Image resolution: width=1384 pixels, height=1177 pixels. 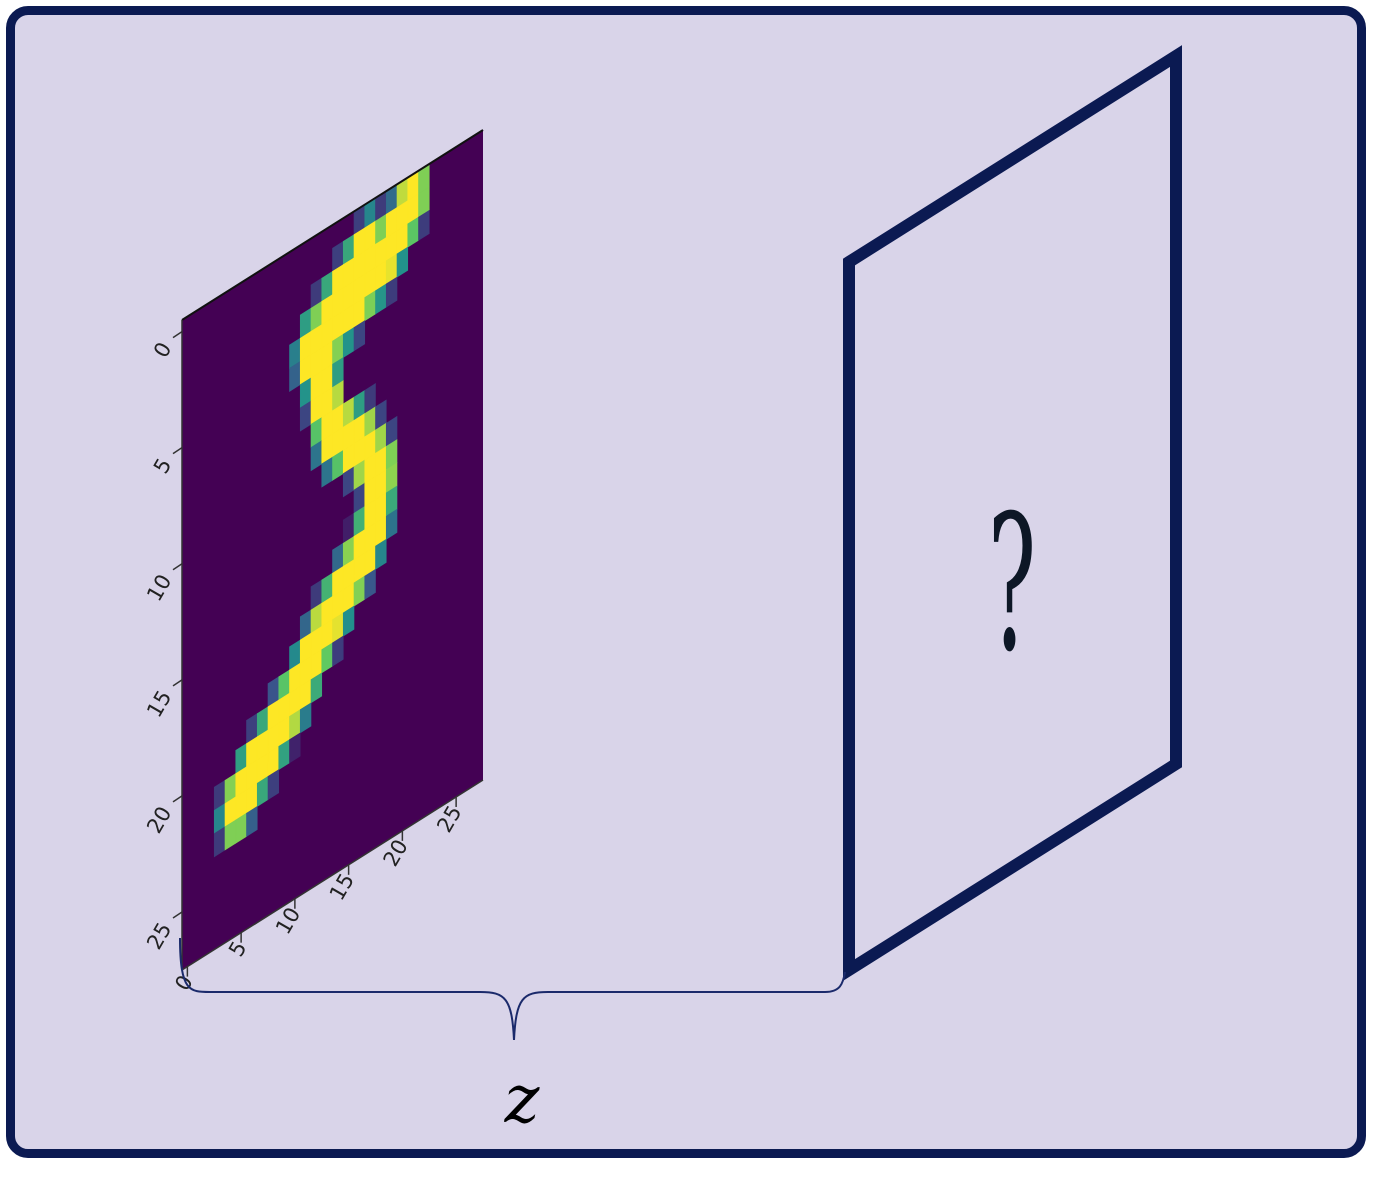 What do you see at coordinates (159, 935) in the screenshot?
I see `y-tick-label: 25` at bounding box center [159, 935].